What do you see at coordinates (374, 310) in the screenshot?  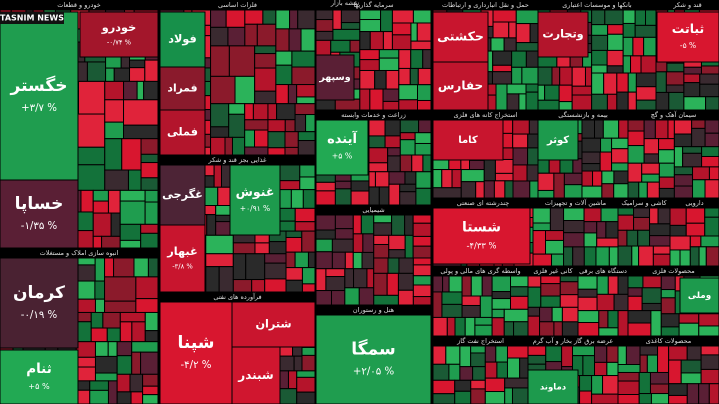 I see `sector-title: هتل و رستوران` at bounding box center [374, 310].